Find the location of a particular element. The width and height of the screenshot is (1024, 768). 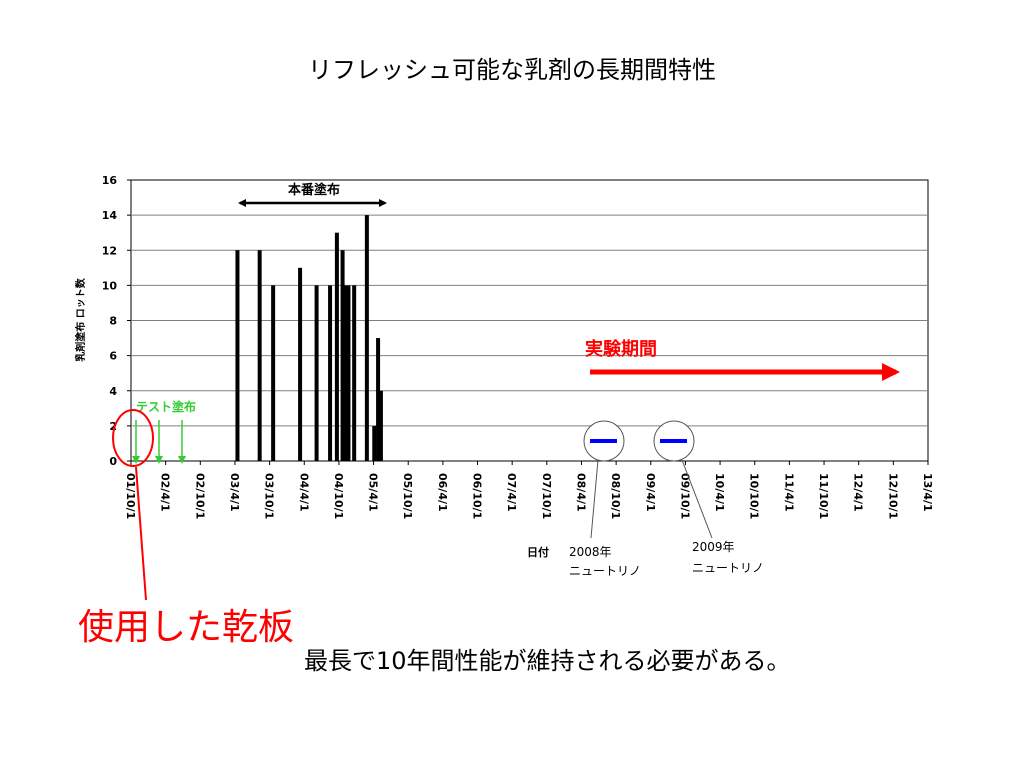

y-axis-ticks: 0 2 4 6 8 10 12 14 16 is located at coordinates (116, 321).